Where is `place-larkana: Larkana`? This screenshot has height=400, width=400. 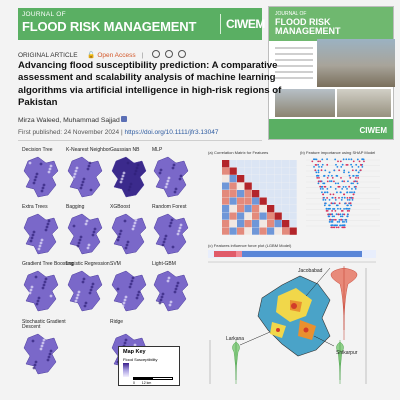
place-larkana: Larkana is located at coordinates (235, 339).